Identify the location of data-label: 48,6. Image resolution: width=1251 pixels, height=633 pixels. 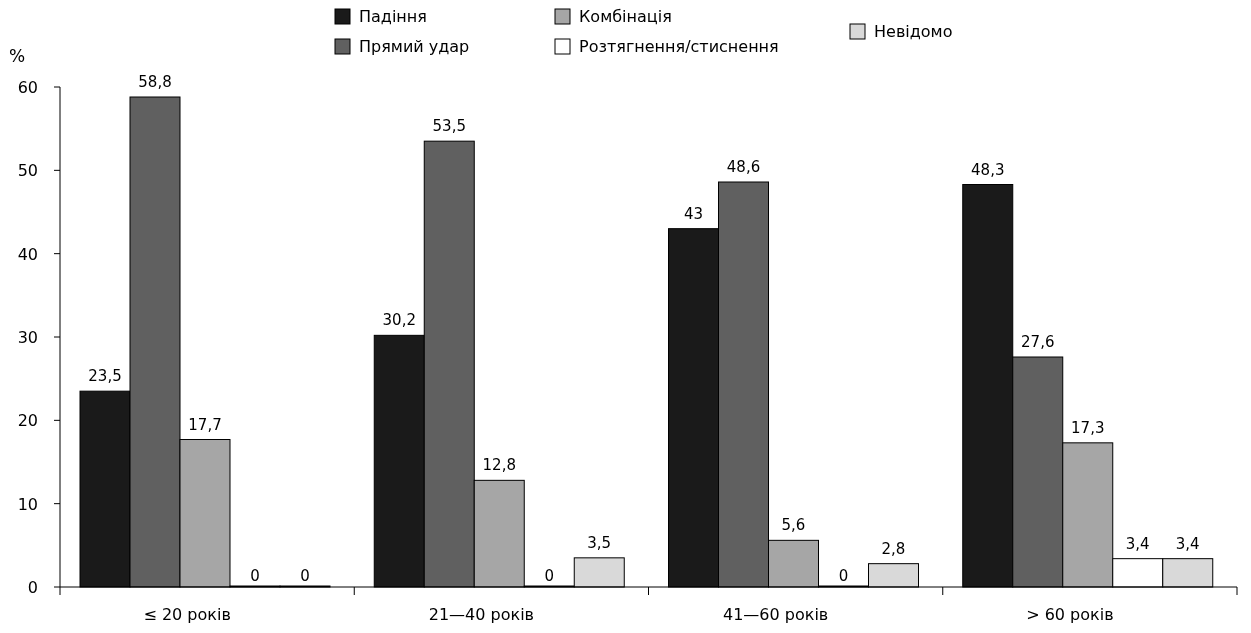
(743, 167).